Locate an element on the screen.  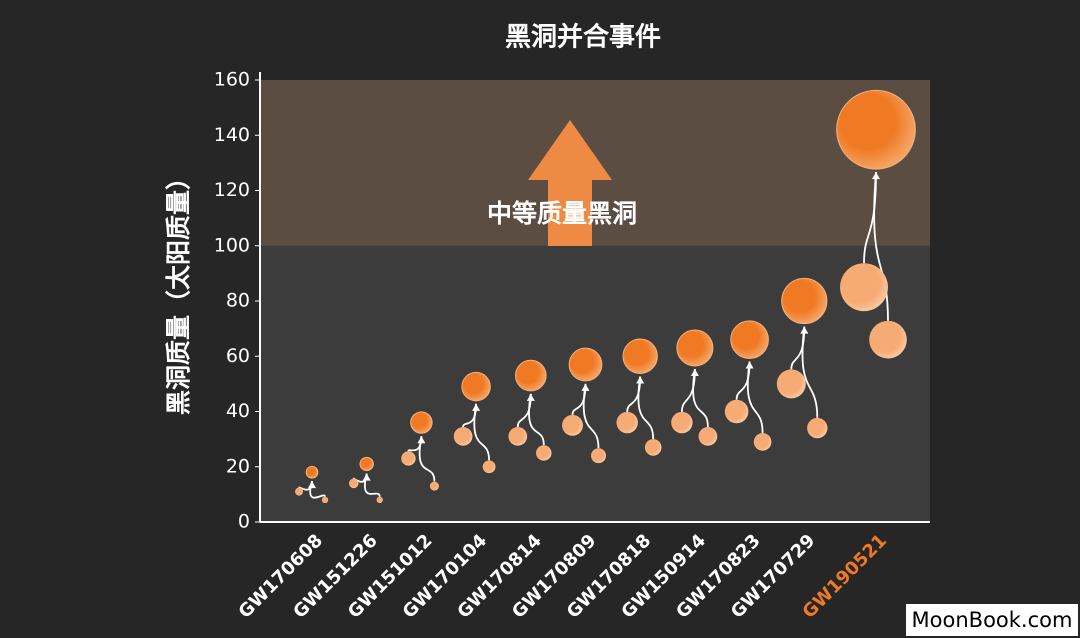
y-tick-label: 100 is located at coordinates (232, 245).